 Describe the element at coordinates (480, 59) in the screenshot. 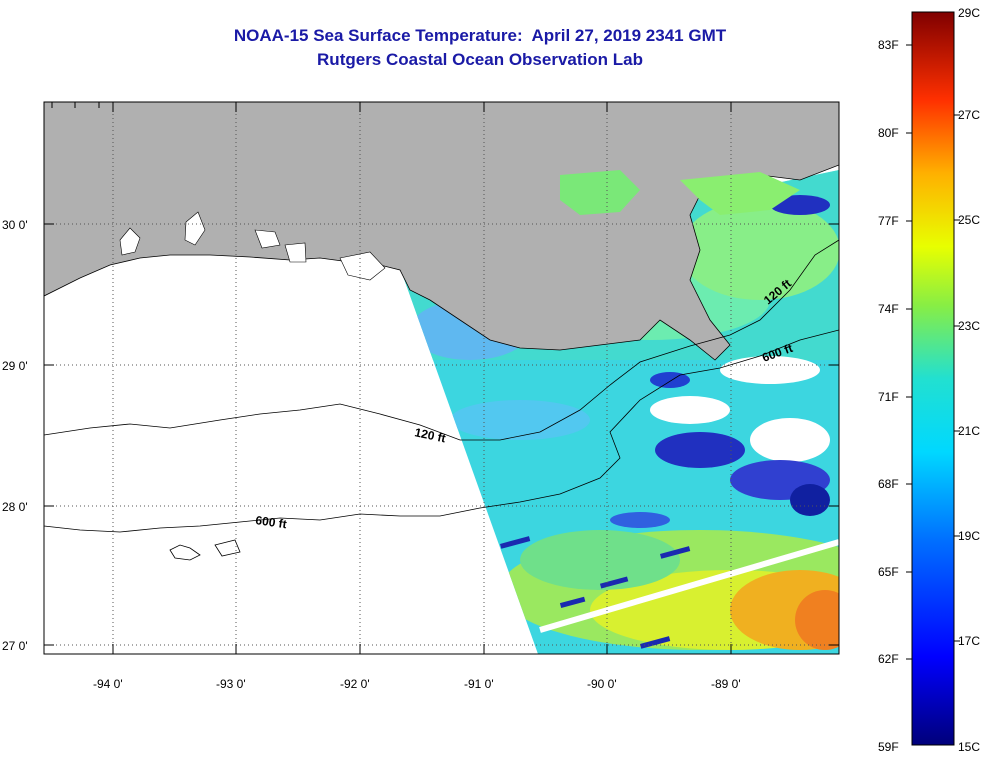

I see `map-subtitle: Rutgers Coastal Ocean Observation Lab` at that location.